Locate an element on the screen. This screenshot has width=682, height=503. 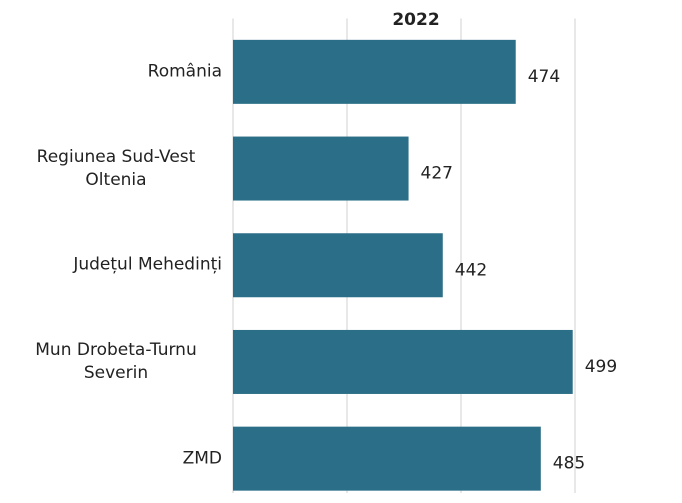
category-label: Mun Drobeta-Turnu Severin is located at coordinates (116, 362).